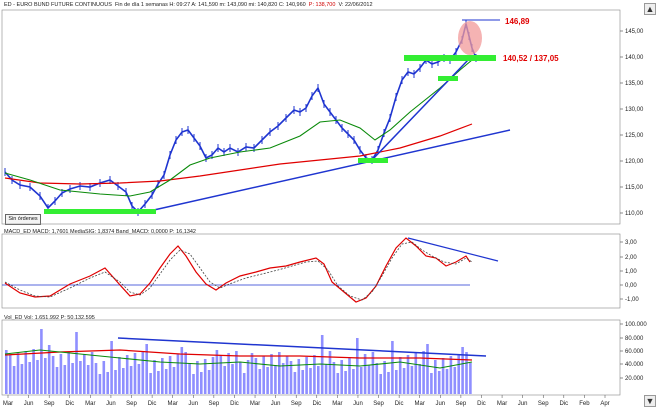  I want to click on macd-divergence-line, so click(453, 249).